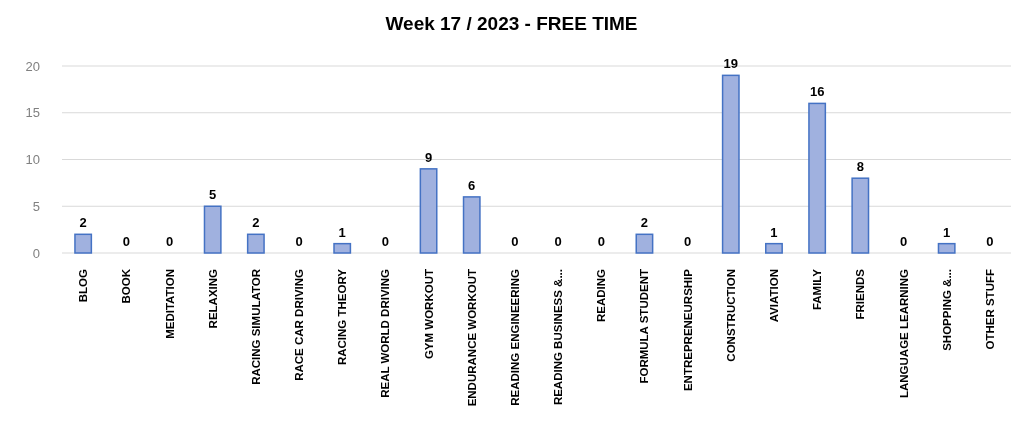  Describe the element at coordinates (817, 289) in the screenshot. I see `x-tick-label: FAMILY` at that location.